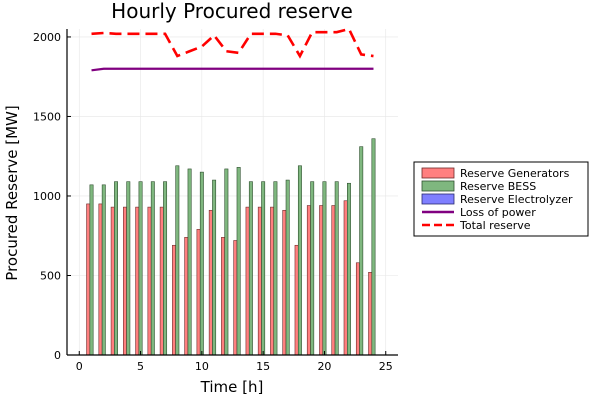  I want to click on legend-label: Reserve Electrolyzer, so click(516, 199).